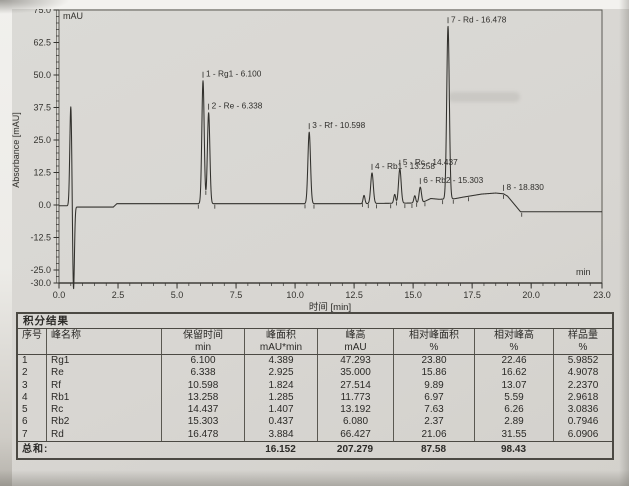  I want to click on table-row-5: 5 Rc 14.437 1.407 13.192 7.63 6.26 3.0836, so click(315, 410).